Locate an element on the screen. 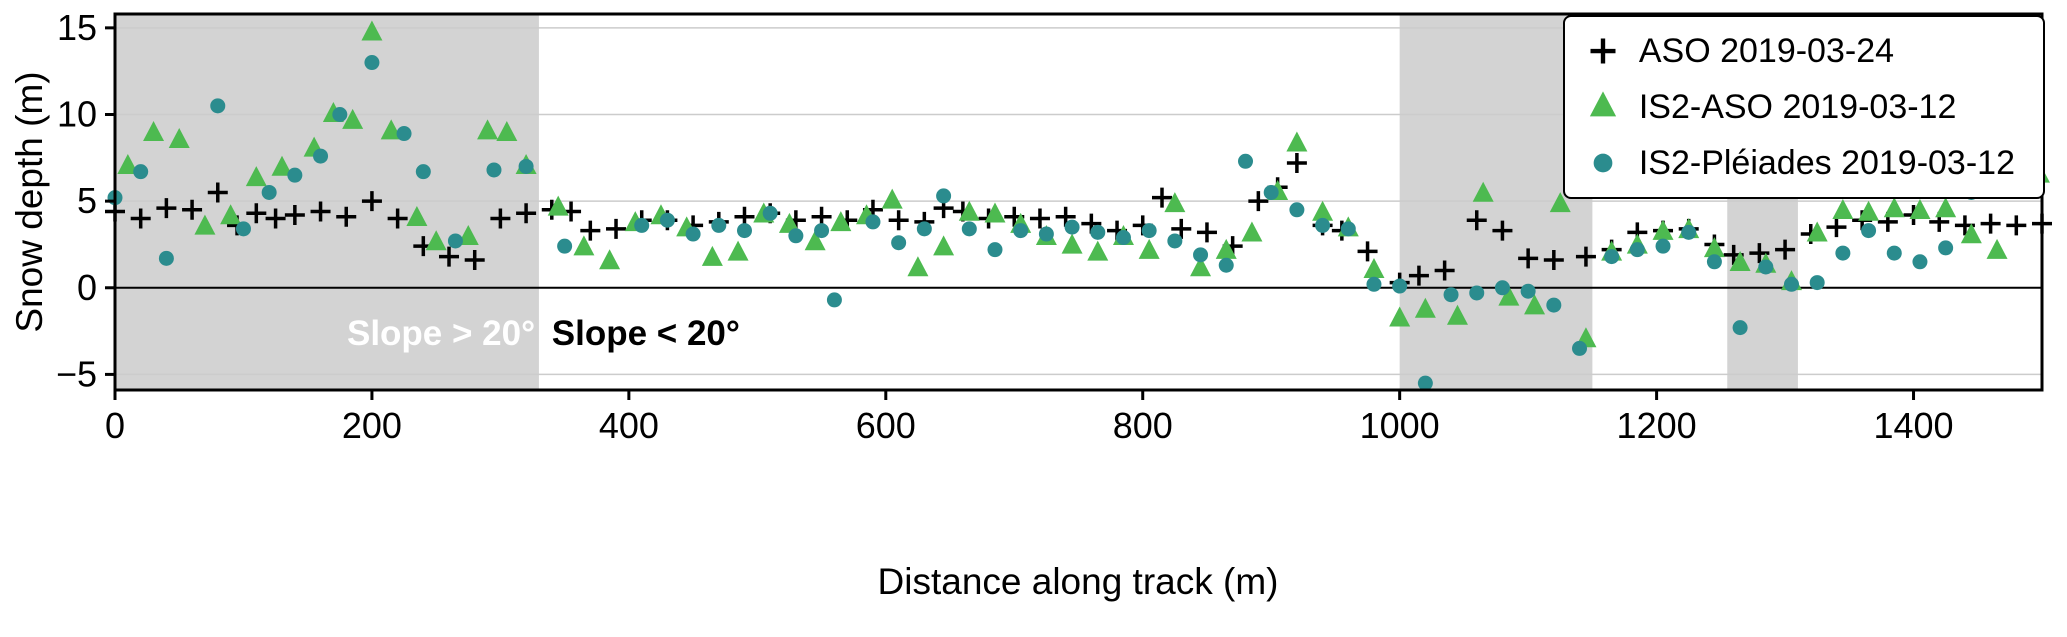 The image size is (2067, 637). svg-text: Slope < 20° is located at coordinates (646, 333).